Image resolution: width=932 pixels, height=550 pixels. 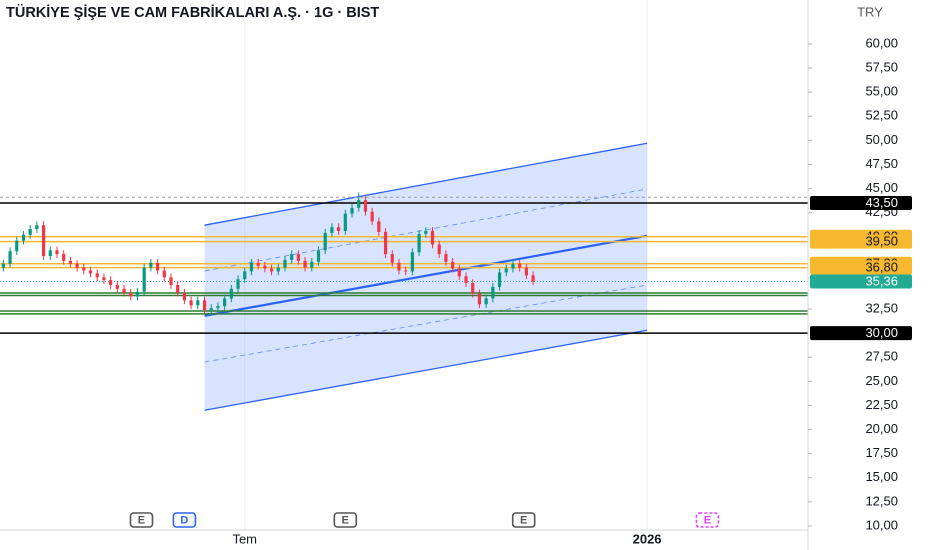 I want to click on currency: TRY, so click(x=870, y=11).